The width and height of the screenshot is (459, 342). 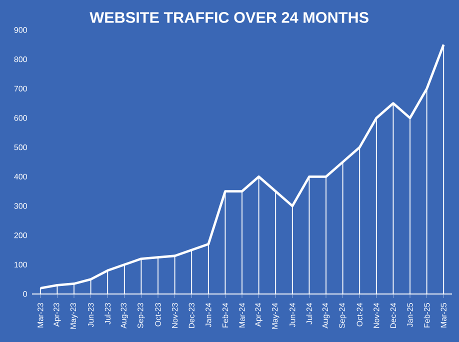 I want to click on x-tick-label: Mar-23, so click(x=41, y=315).